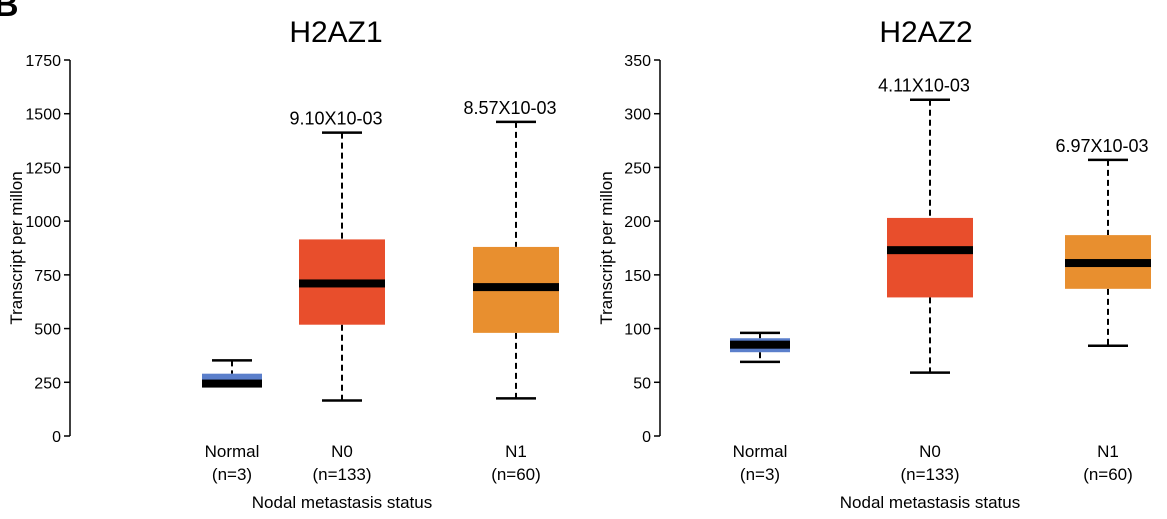 The width and height of the screenshot is (1167, 519). What do you see at coordinates (43, 168) in the screenshot?
I see `y-tick-label: 1250` at bounding box center [43, 168].